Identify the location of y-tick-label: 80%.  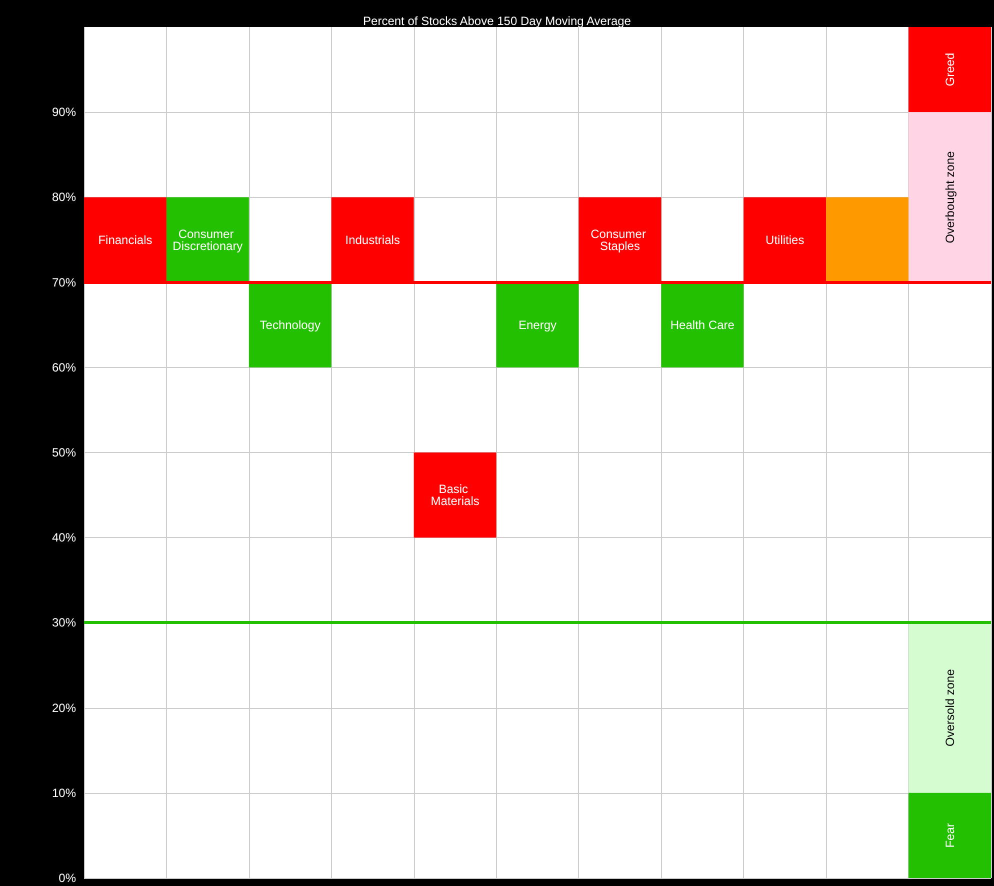
(64, 197).